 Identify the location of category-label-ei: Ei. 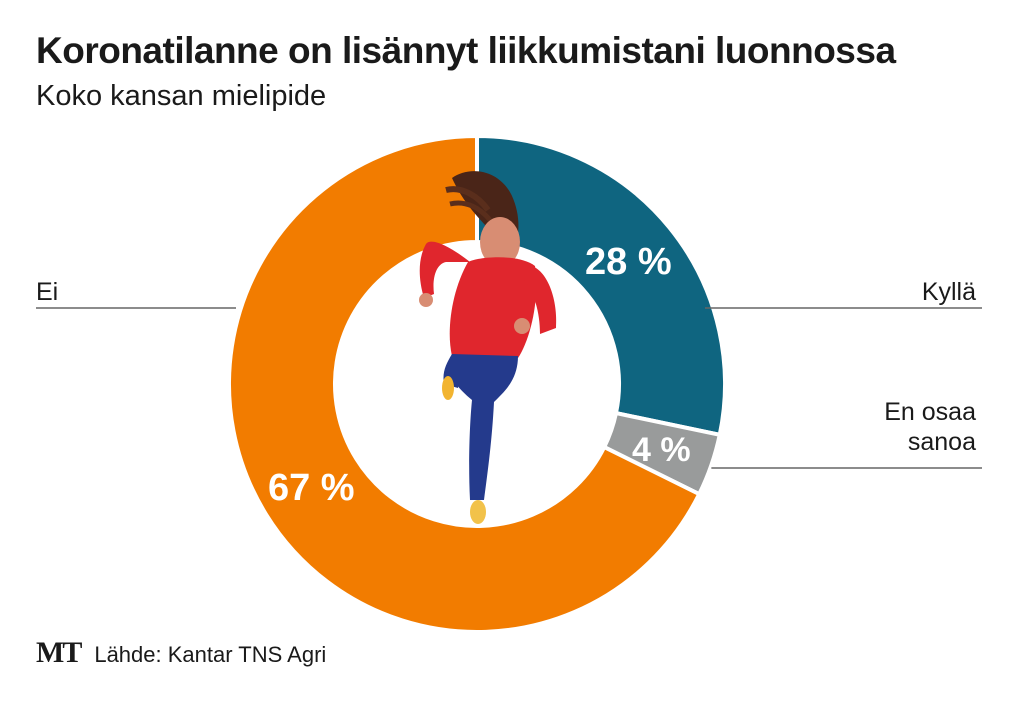
(47, 292).